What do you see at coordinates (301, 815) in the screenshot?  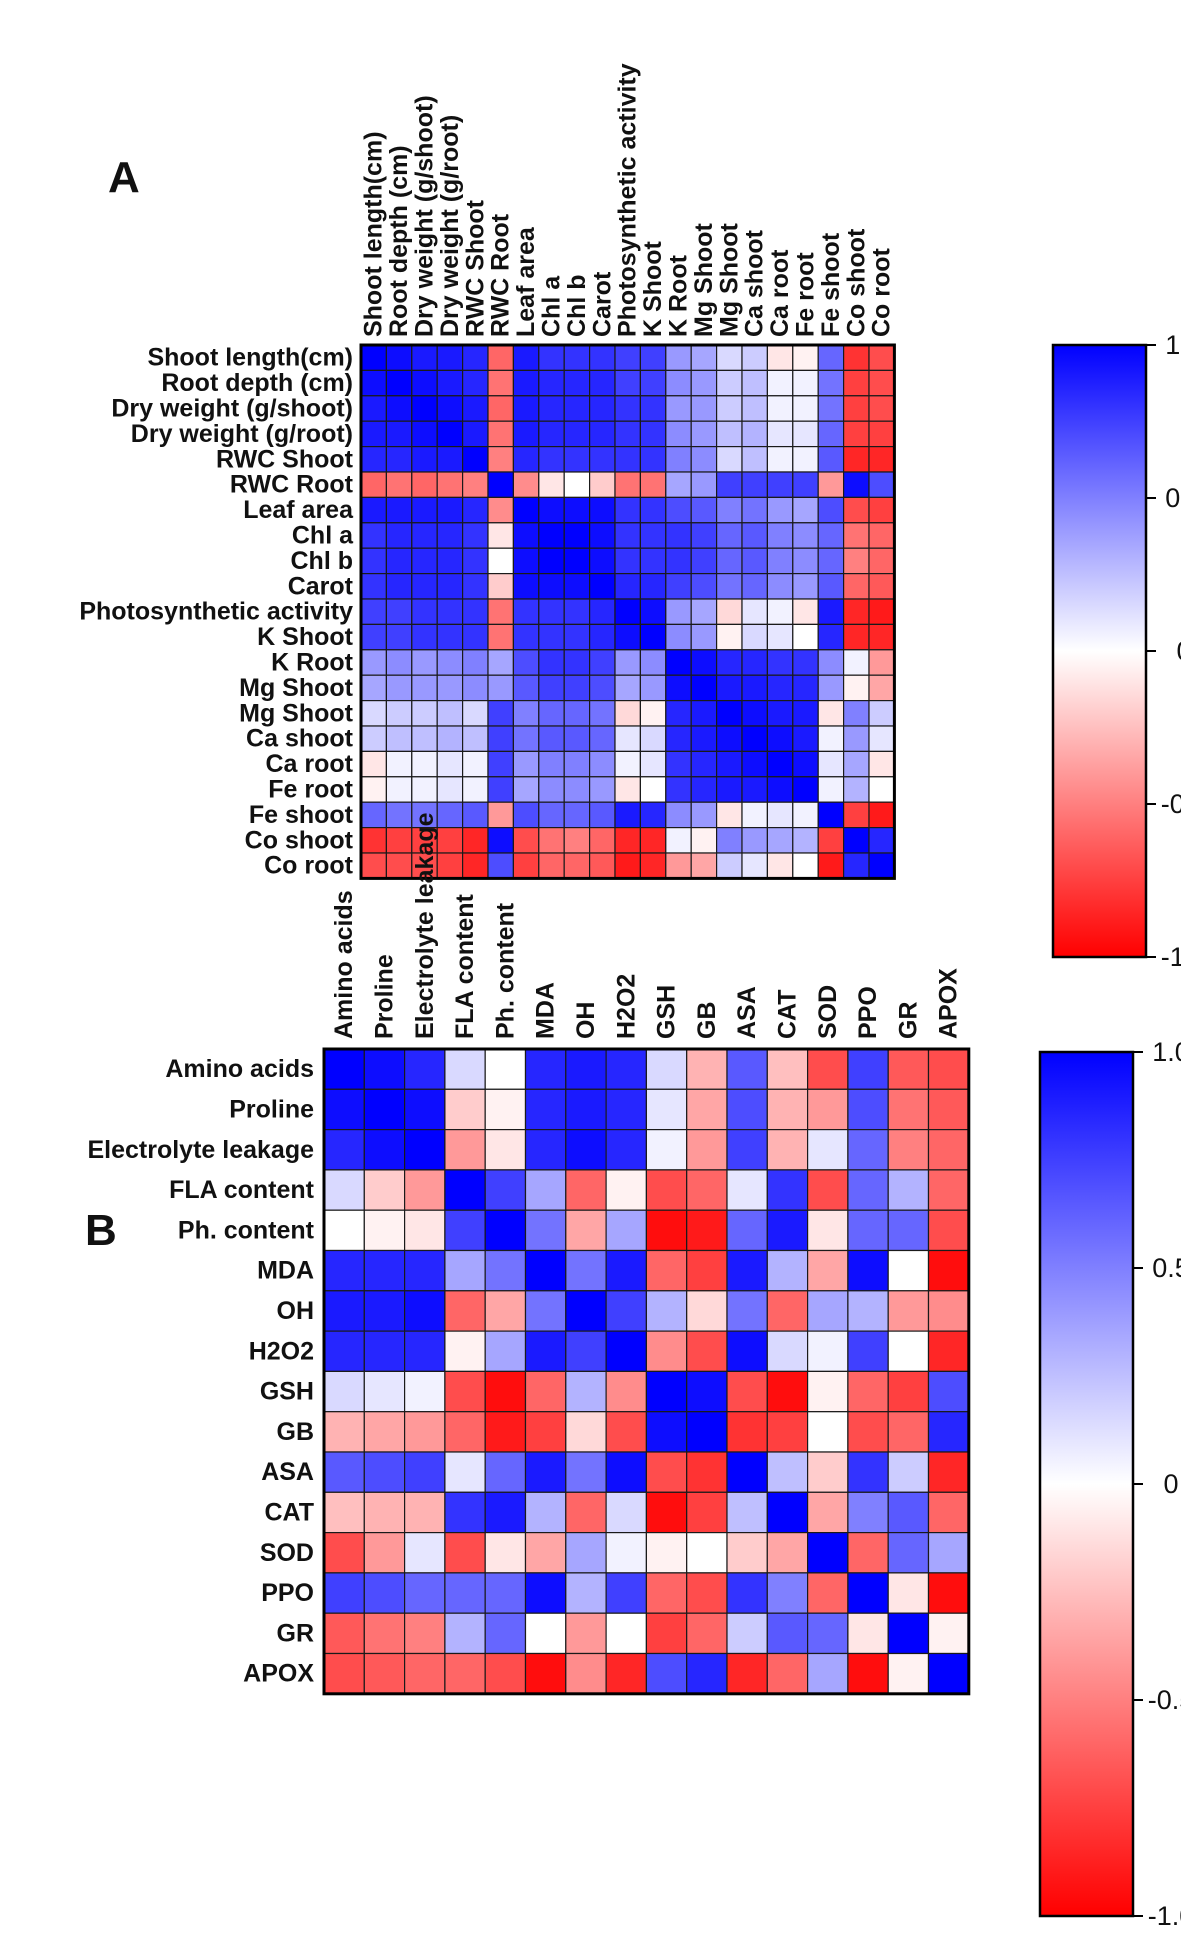 I see `row-label: Fe shoot` at bounding box center [301, 815].